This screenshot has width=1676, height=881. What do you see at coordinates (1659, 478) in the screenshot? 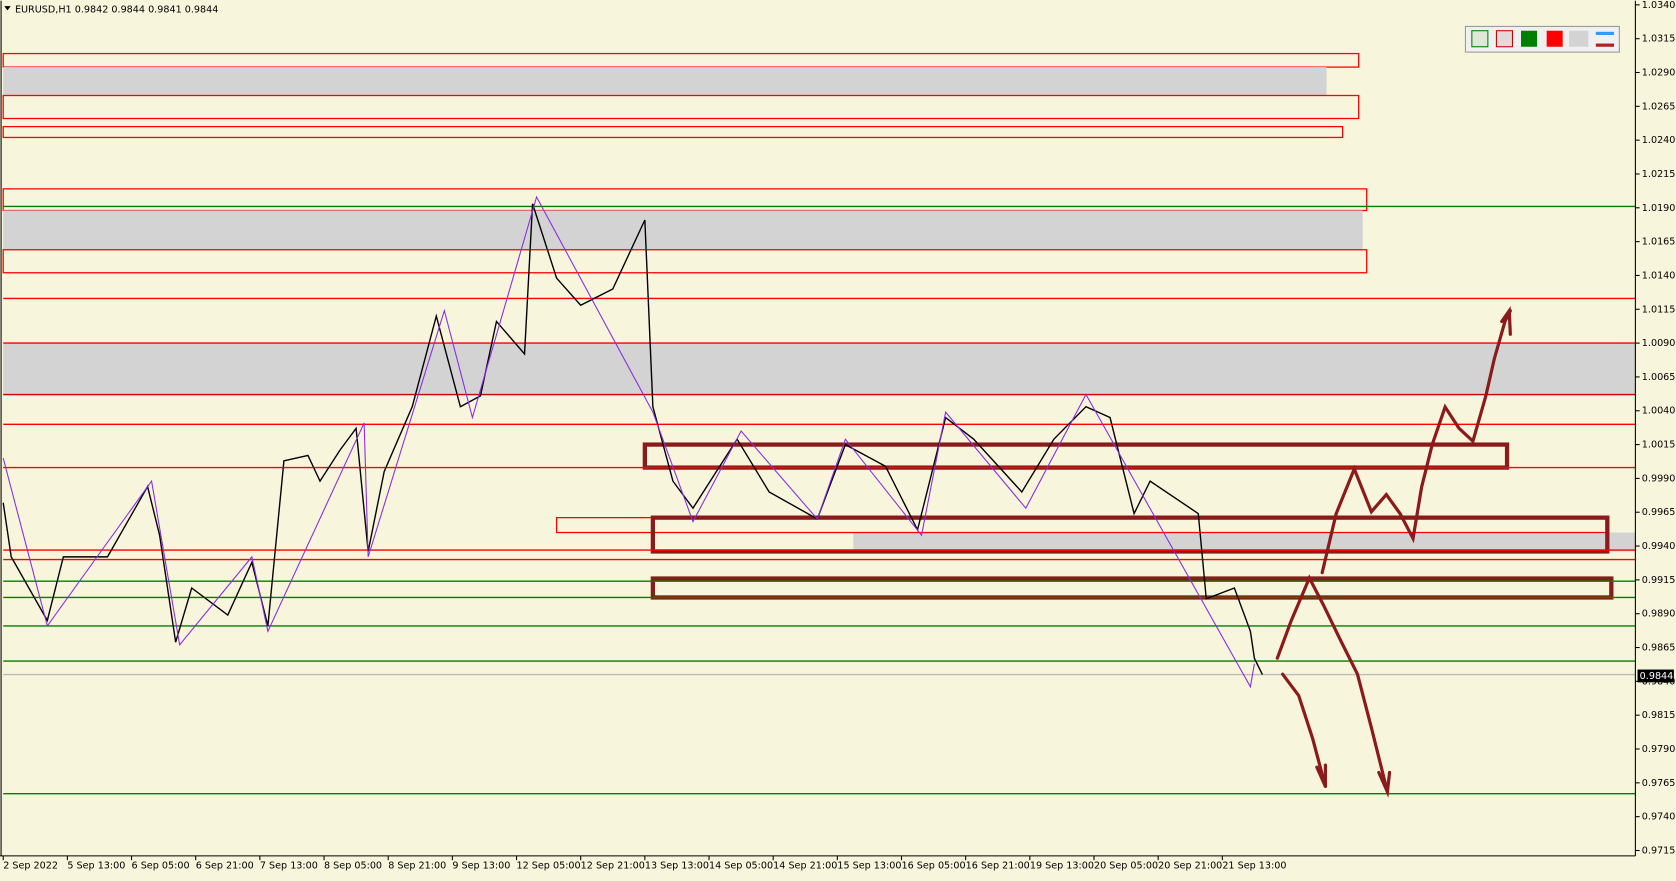
I see `y-tick-label: 0.9990` at bounding box center [1659, 478].